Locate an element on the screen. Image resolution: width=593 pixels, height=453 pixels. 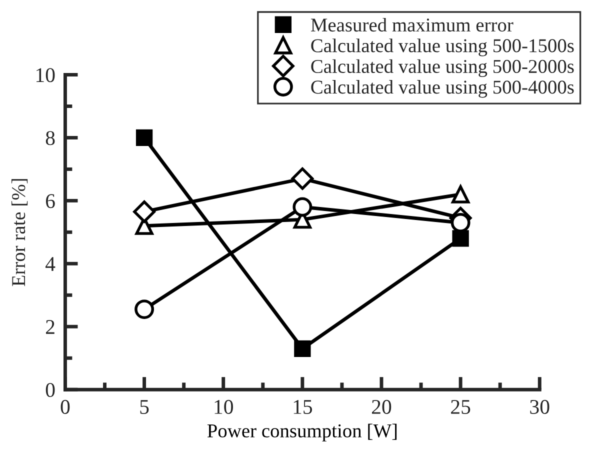
y-tick-label: 10 is located at coordinates (45, 75).